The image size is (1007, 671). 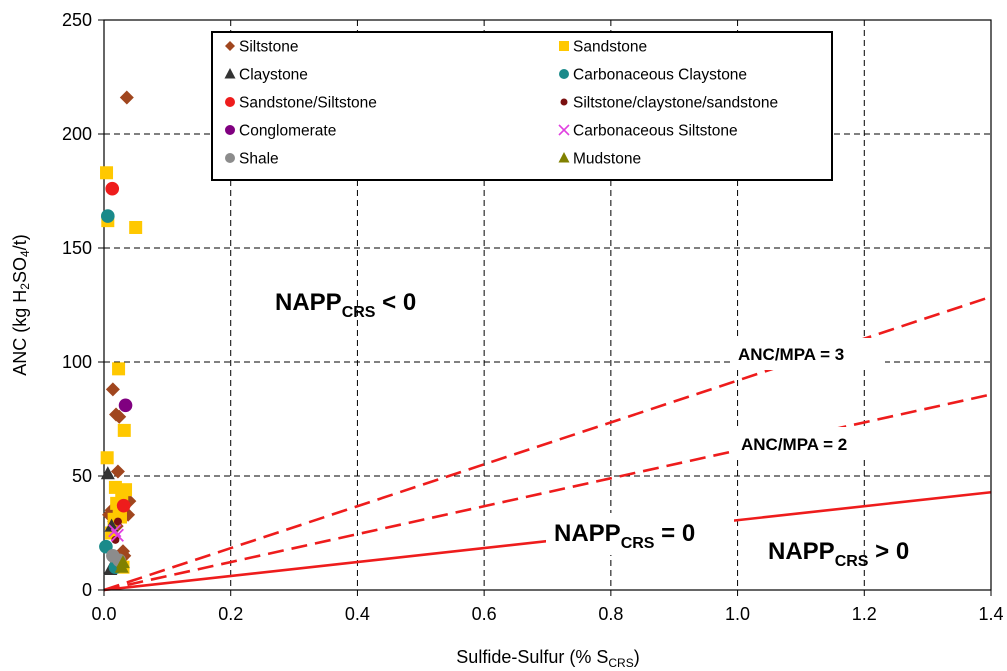 What do you see at coordinates (547, 607) in the screenshot?
I see `x-axis-ticks: 0.0 0.2 0.4 0.6 0.8 1.0 1.2 1.4` at bounding box center [547, 607].